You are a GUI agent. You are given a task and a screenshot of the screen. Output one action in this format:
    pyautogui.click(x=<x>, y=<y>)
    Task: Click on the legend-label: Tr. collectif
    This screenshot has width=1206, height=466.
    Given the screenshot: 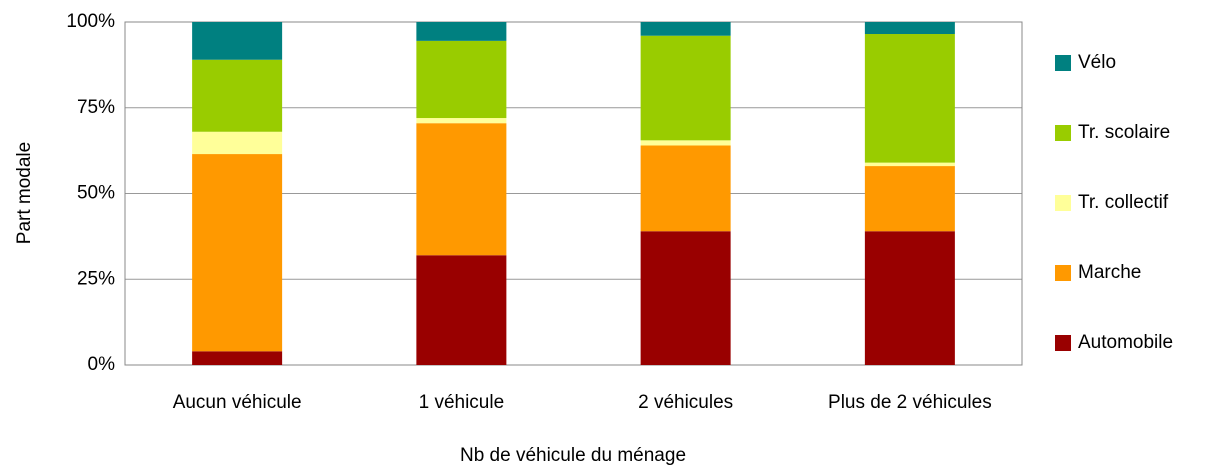 What is the action you would take?
    pyautogui.click(x=1123, y=202)
    